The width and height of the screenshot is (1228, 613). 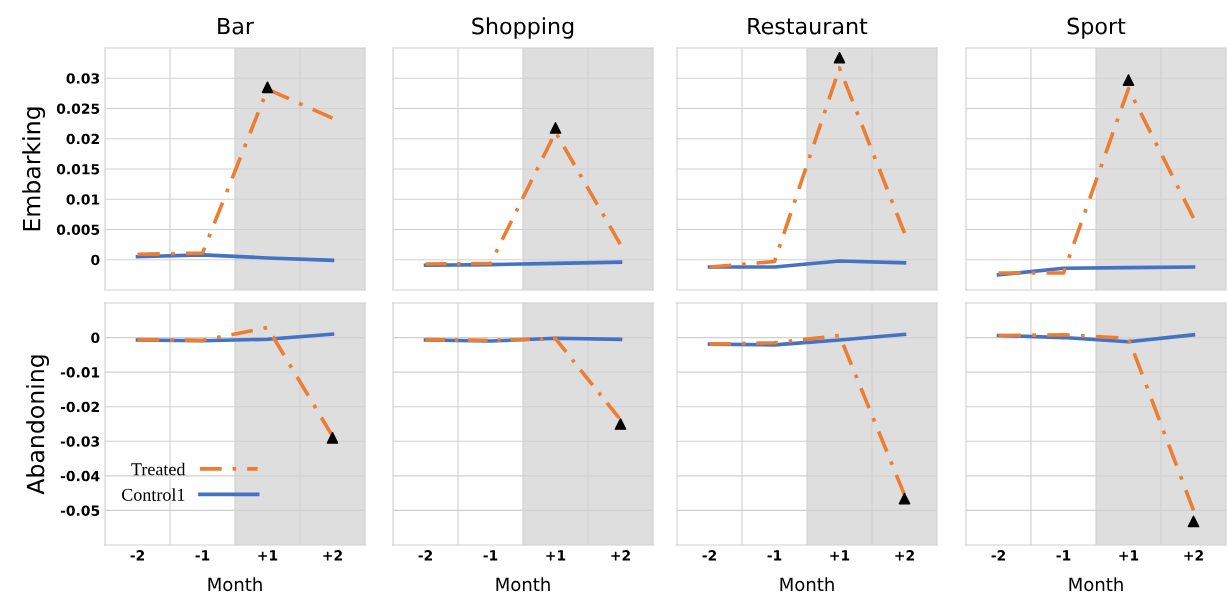 I want to click on y-axis-title: Abandoning, so click(x=37, y=425).